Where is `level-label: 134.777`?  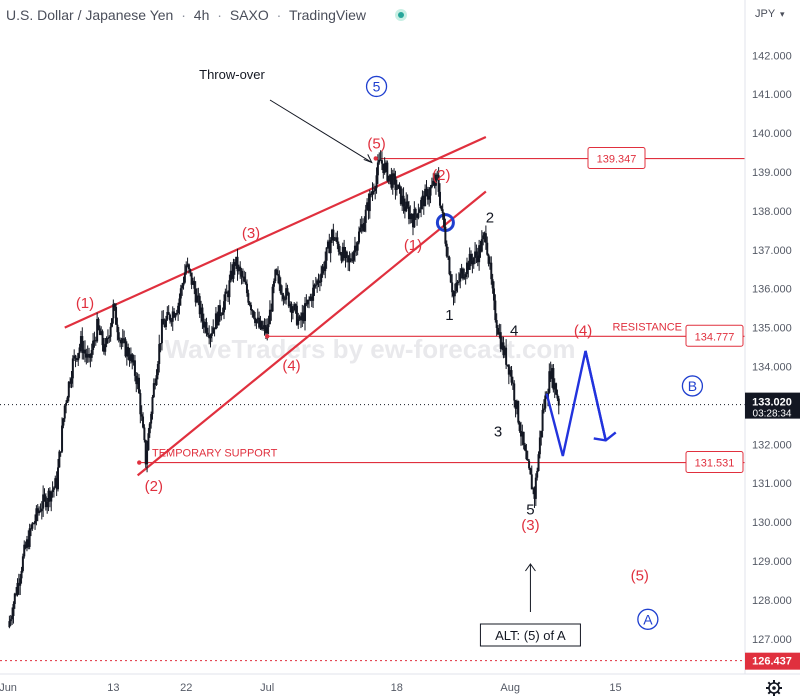
level-label: 134.777 is located at coordinates (715, 337).